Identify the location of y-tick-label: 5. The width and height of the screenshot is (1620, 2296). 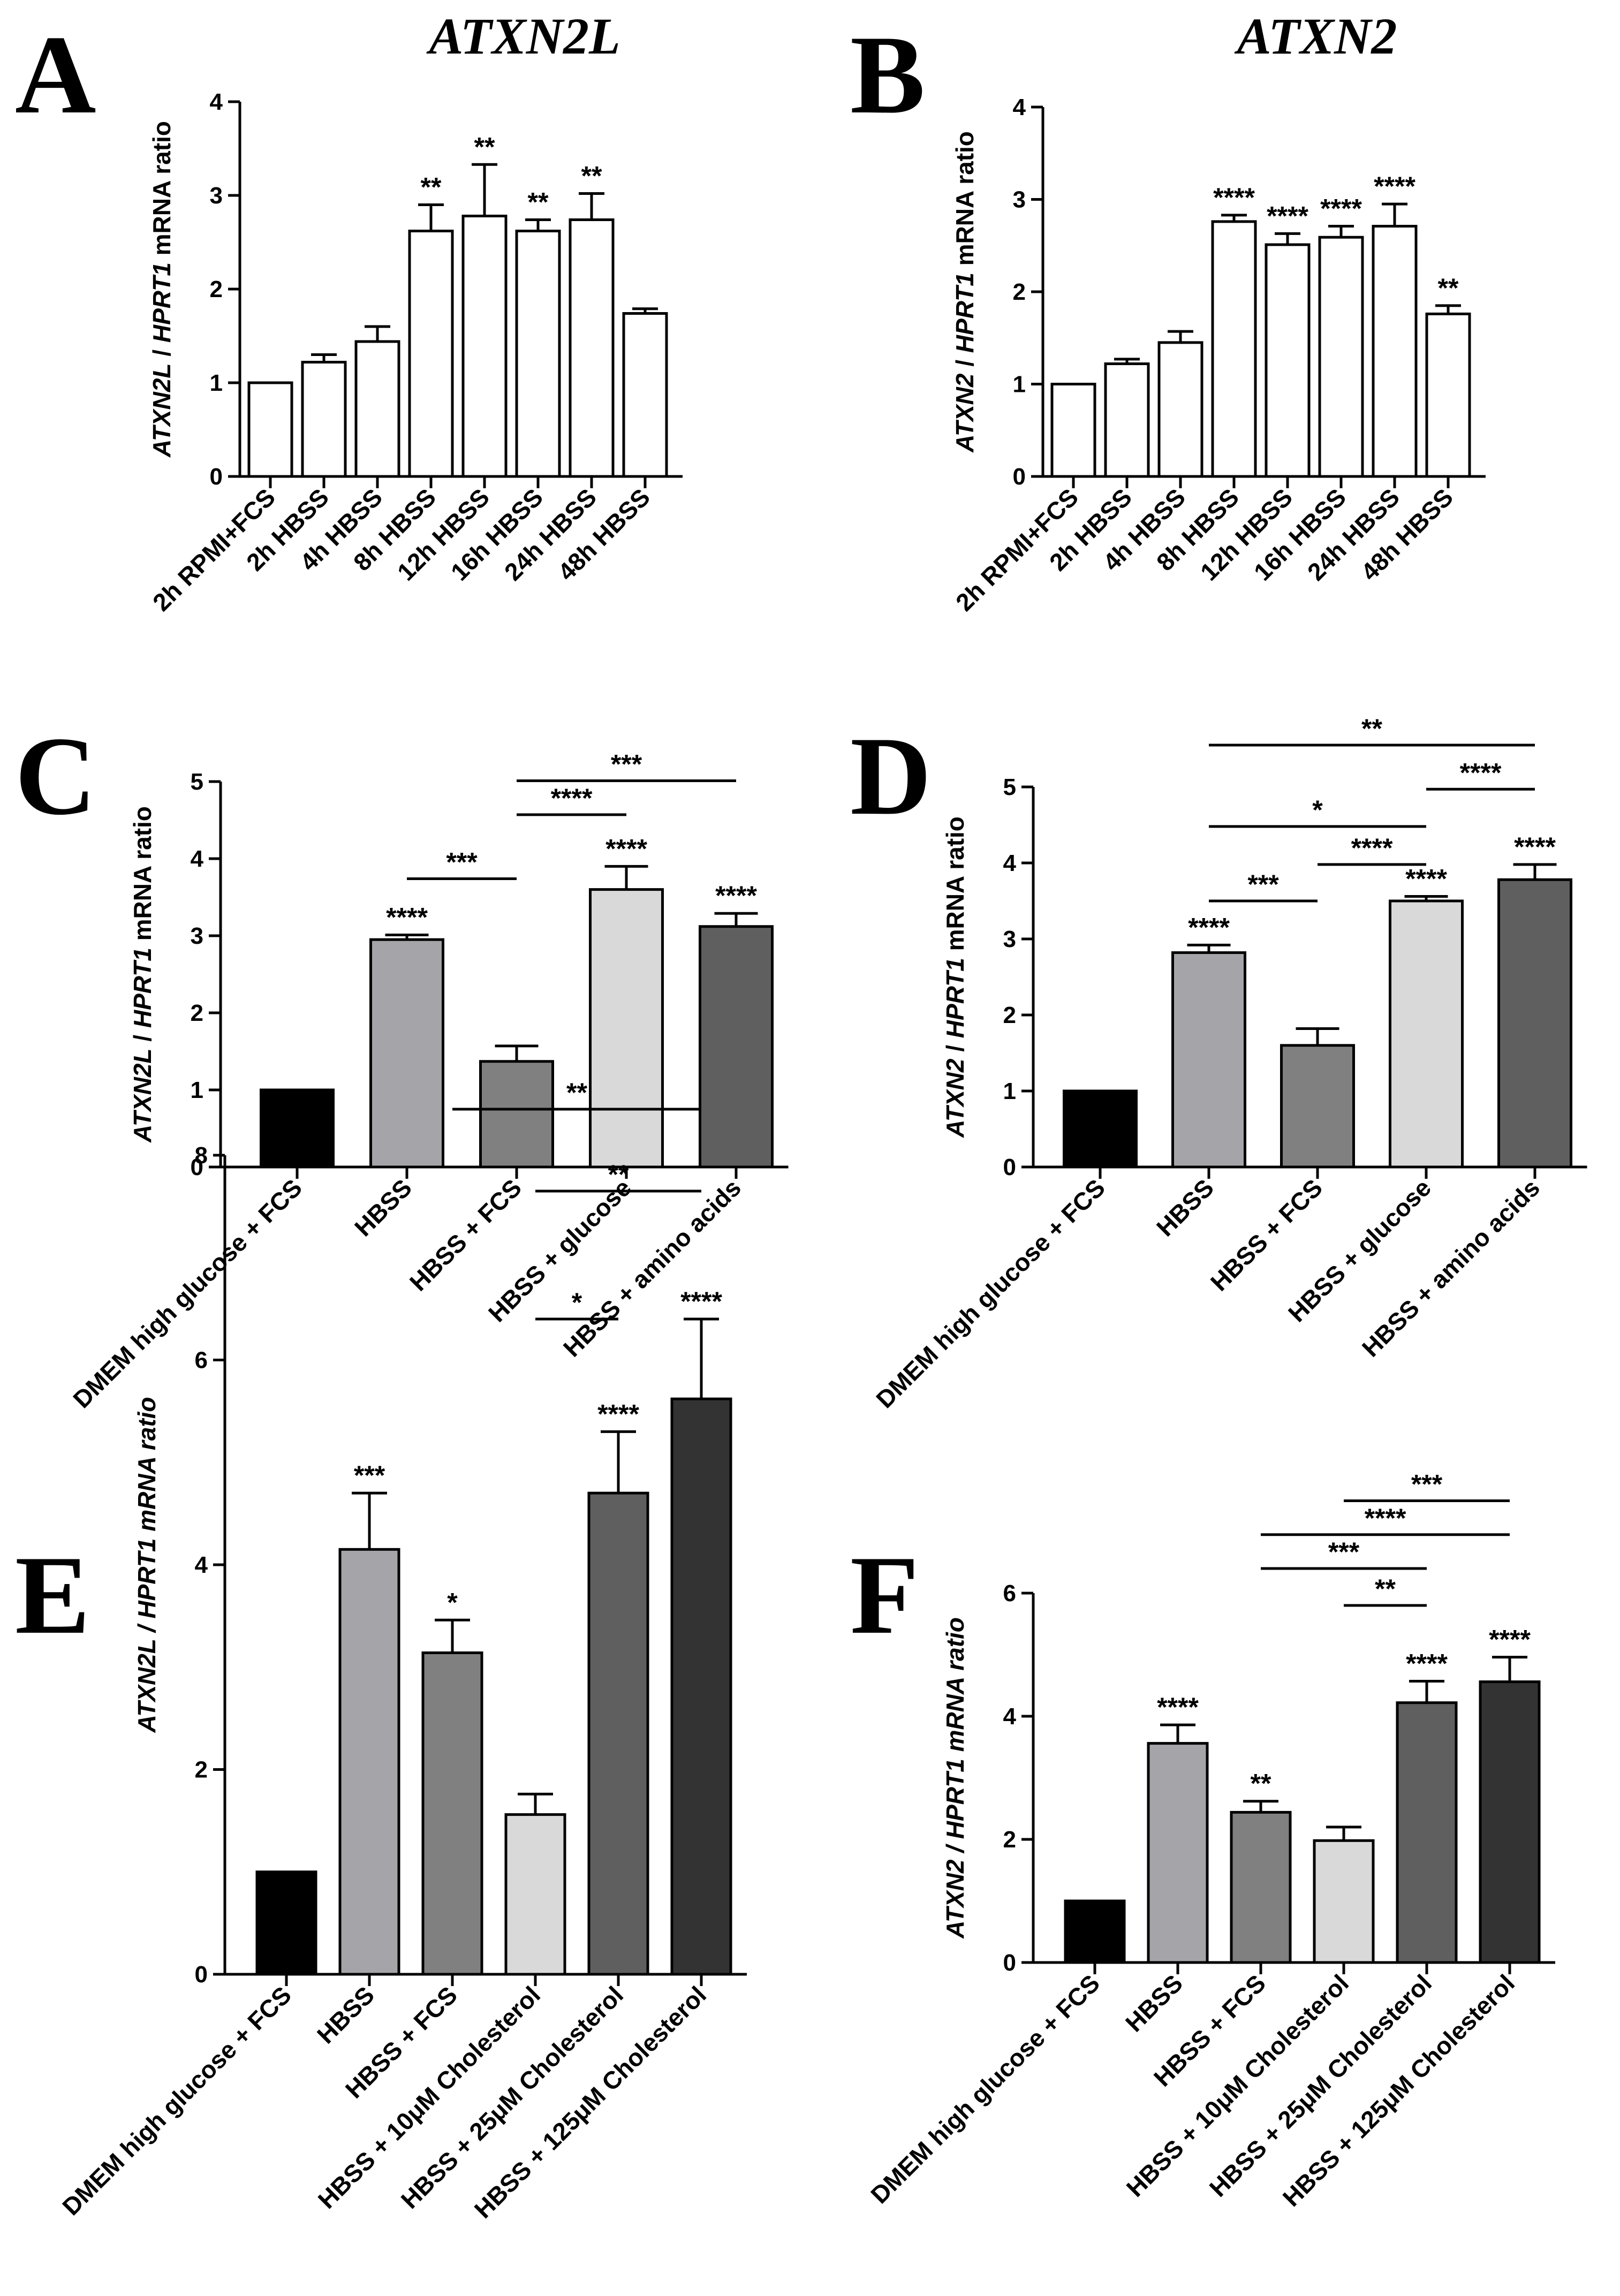
(1009, 787).